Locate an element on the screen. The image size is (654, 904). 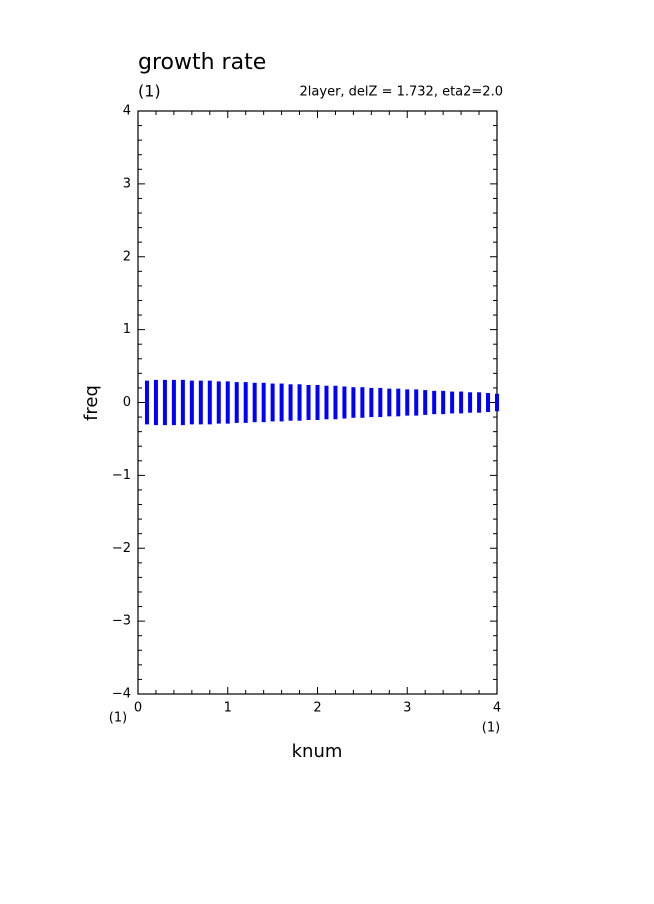
x-tick-label: 1 is located at coordinates (228, 708).